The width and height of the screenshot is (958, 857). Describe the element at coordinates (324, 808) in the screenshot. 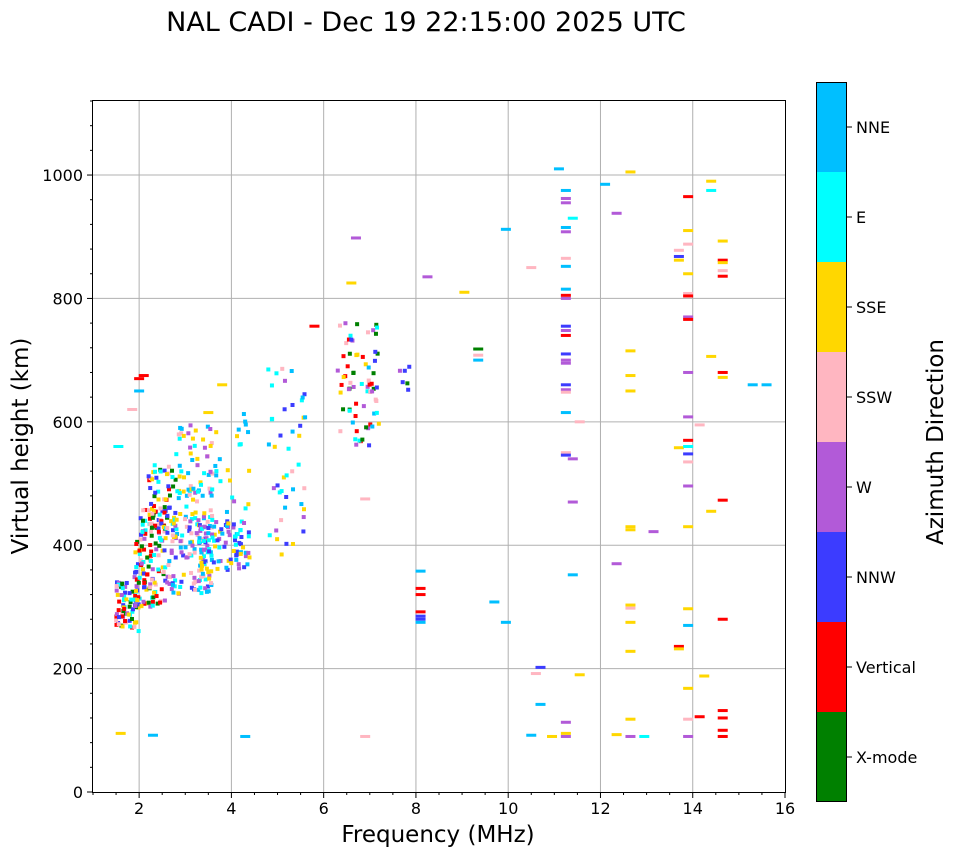

I see `x-tick-label: 6` at that location.